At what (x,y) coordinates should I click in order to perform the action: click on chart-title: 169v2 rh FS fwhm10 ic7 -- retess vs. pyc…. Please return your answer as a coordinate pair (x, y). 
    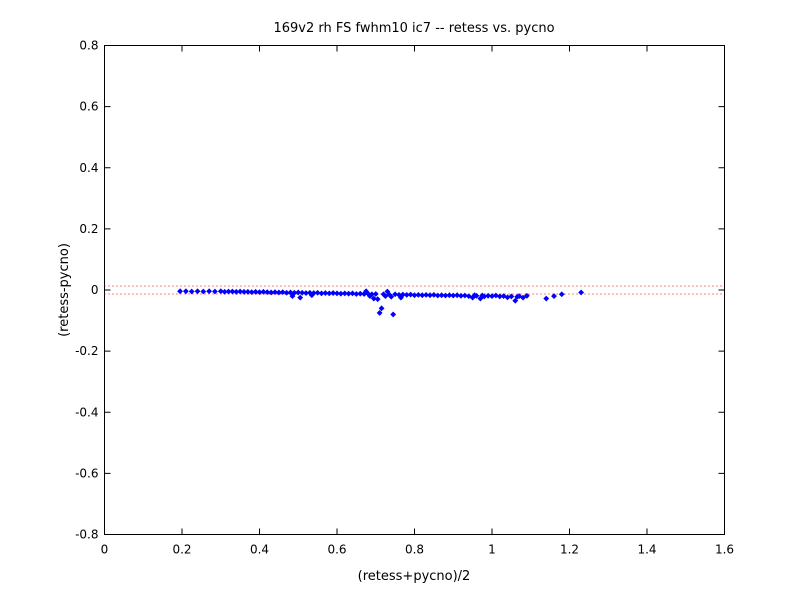
    Looking at the image, I should click on (413, 28).